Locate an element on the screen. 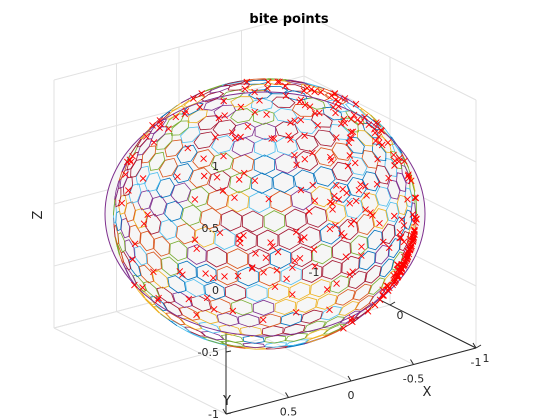 This screenshot has width=560, height=420. chart-title: bite points is located at coordinates (288, 19).